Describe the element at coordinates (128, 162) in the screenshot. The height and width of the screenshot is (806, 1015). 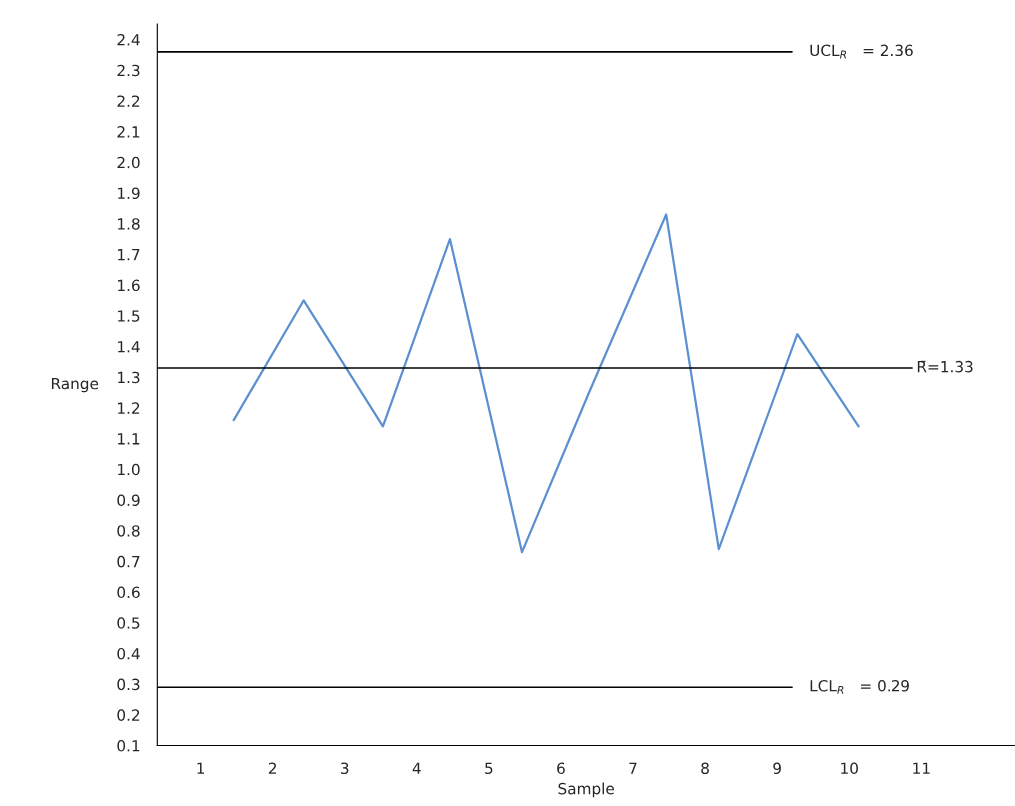
I see `y-tick-label: 2.0` at that location.